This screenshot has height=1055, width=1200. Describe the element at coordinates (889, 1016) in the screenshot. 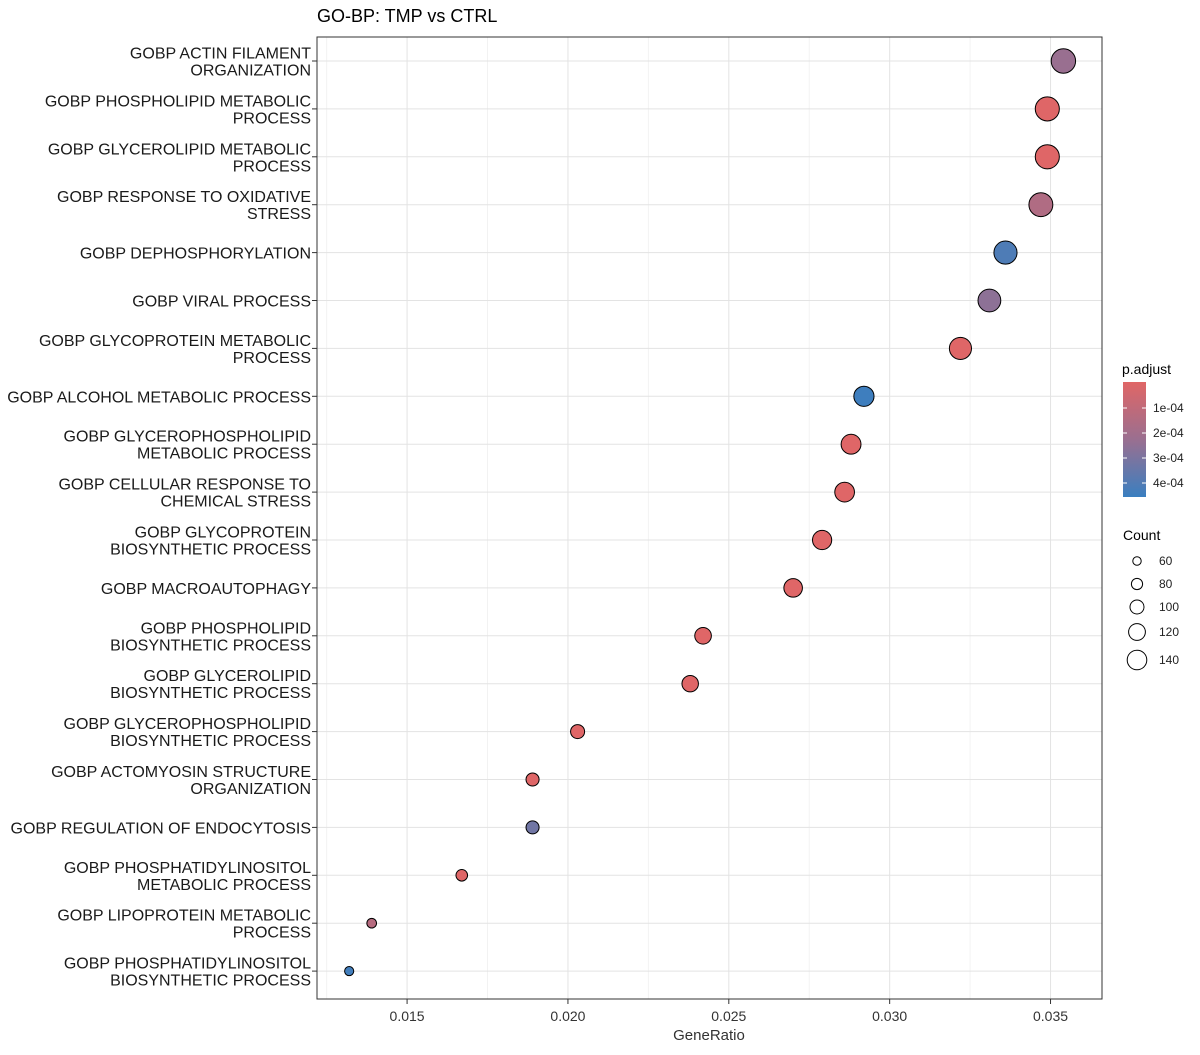

I see `x-tick-label: 0.030` at that location.